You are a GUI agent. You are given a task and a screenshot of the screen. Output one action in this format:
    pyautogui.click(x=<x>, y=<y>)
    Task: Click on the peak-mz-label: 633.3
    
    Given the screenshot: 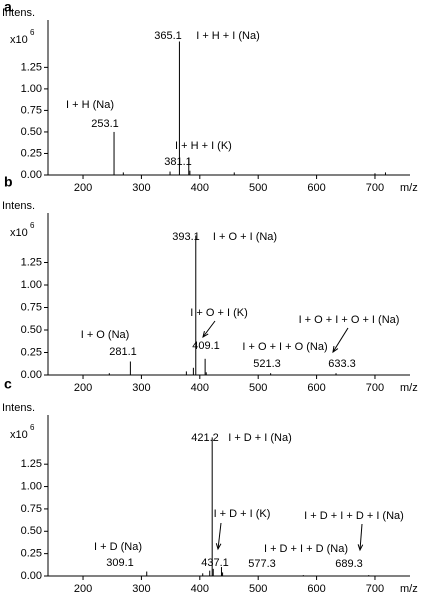 What is the action you would take?
    pyautogui.click(x=342, y=364)
    